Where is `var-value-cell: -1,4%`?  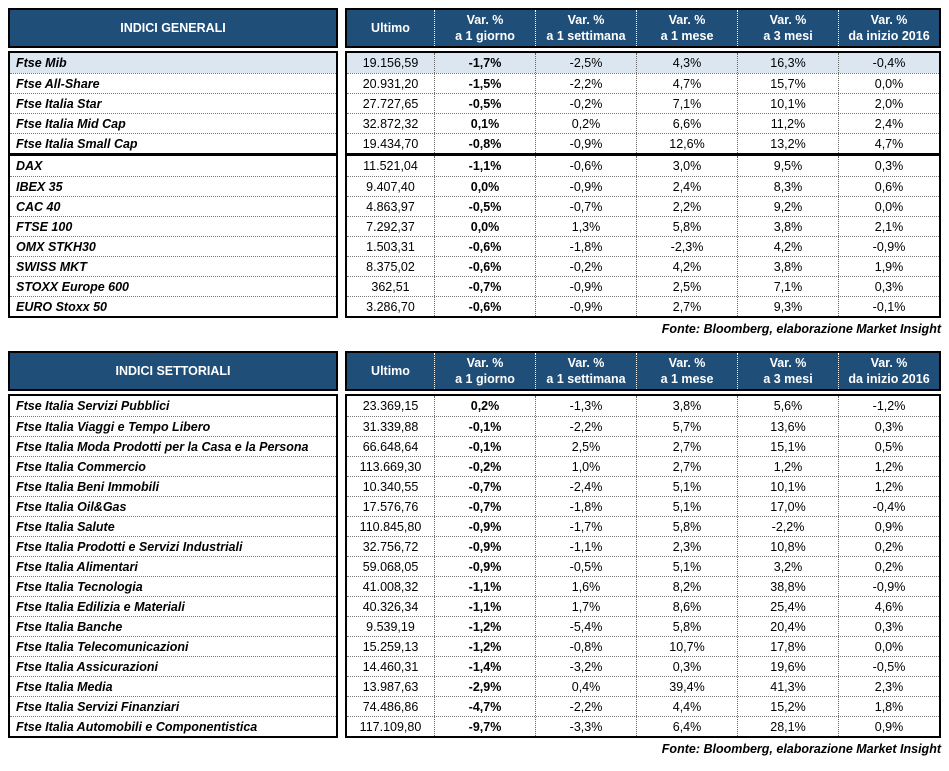 var-value-cell: -1,4% is located at coordinates (484, 666).